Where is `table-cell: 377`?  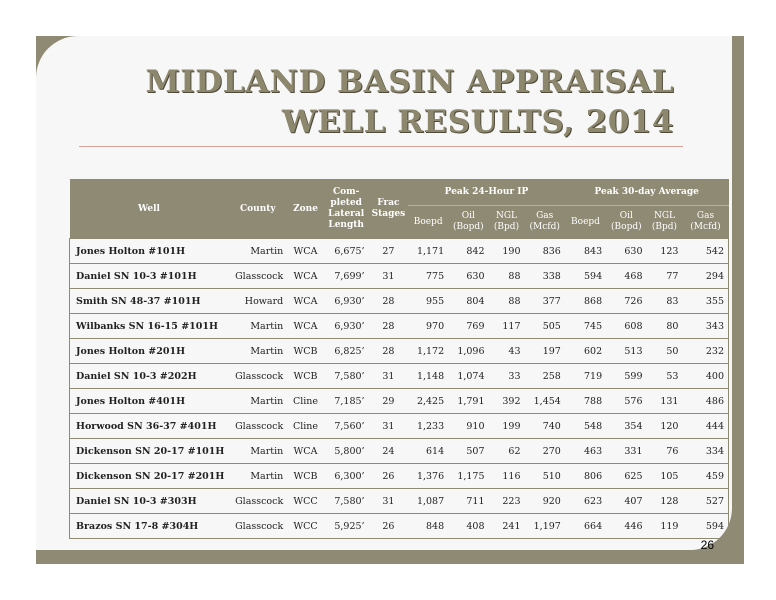 table-cell: 377 is located at coordinates (544, 301).